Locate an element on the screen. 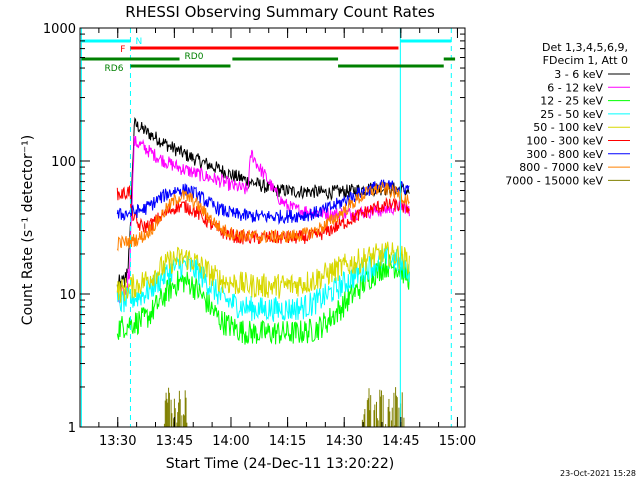  legend-header-line: Det 1,3,4,5,6,9, is located at coordinates (585, 47).